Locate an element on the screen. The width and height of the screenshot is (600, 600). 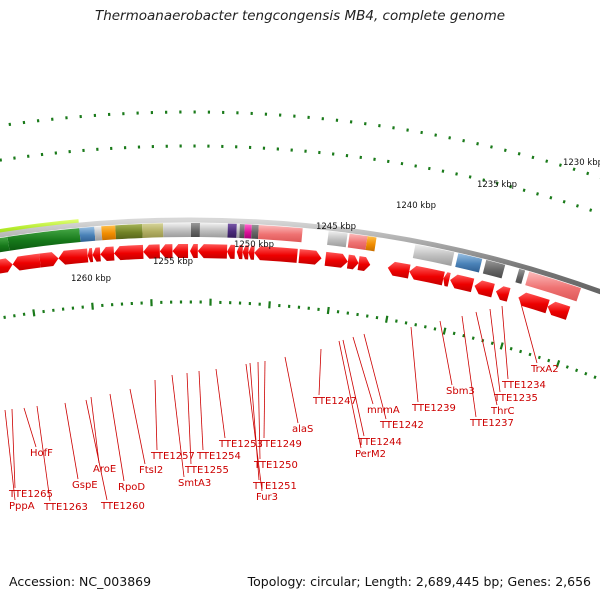
gene-label: alaS is located at coordinates (302, 429).